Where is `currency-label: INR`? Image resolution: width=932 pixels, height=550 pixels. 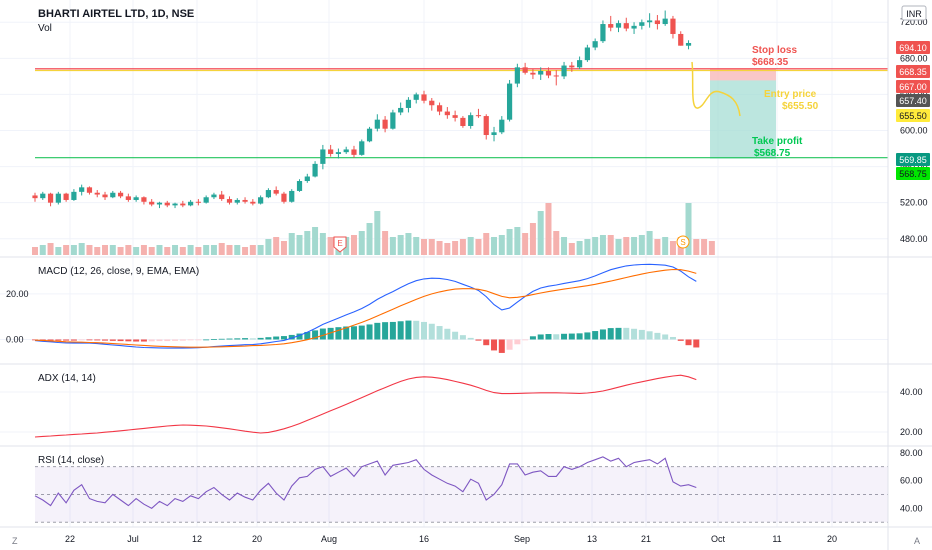 currency-label: INR is located at coordinates (914, 14).